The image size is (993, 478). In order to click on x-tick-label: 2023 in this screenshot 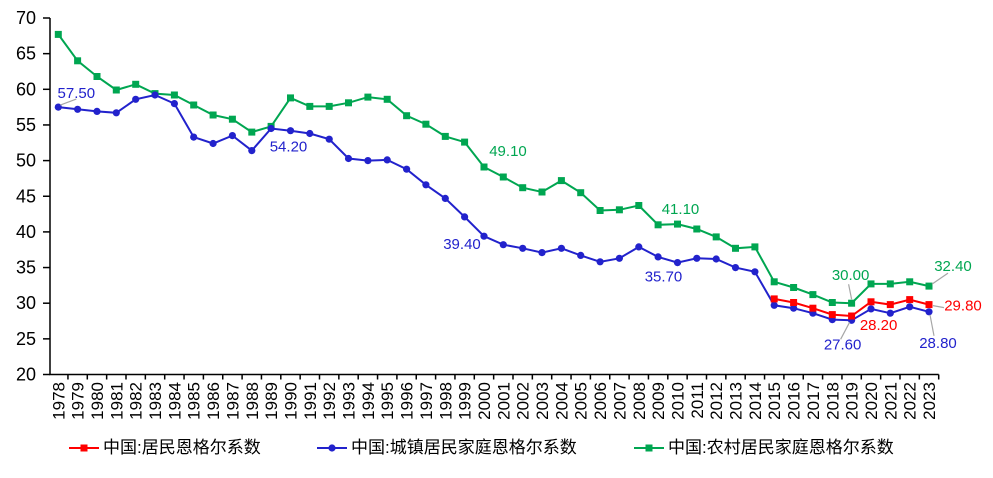, I will do `click(929, 401)`.